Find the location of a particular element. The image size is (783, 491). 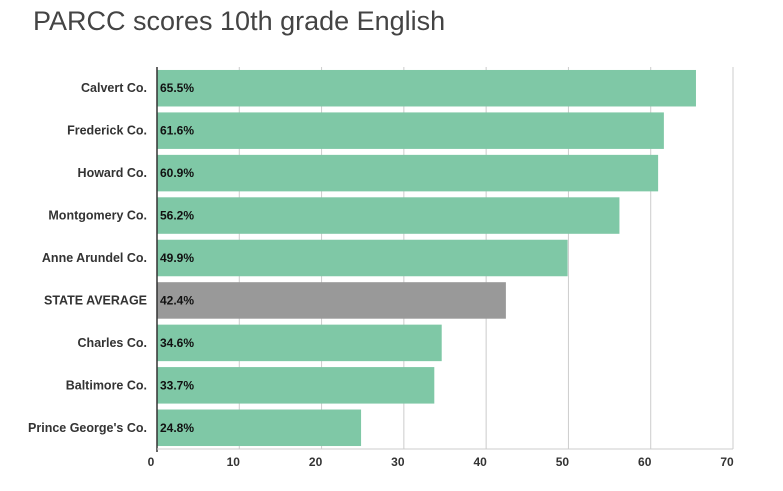

data-label: 33.7% is located at coordinates (177, 385).